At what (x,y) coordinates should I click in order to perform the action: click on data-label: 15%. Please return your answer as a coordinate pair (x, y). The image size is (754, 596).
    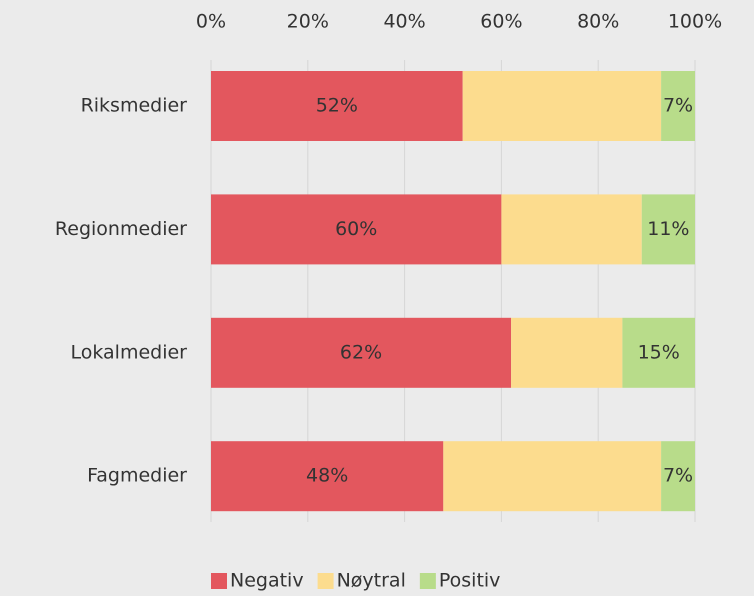
    Looking at the image, I should click on (659, 352).